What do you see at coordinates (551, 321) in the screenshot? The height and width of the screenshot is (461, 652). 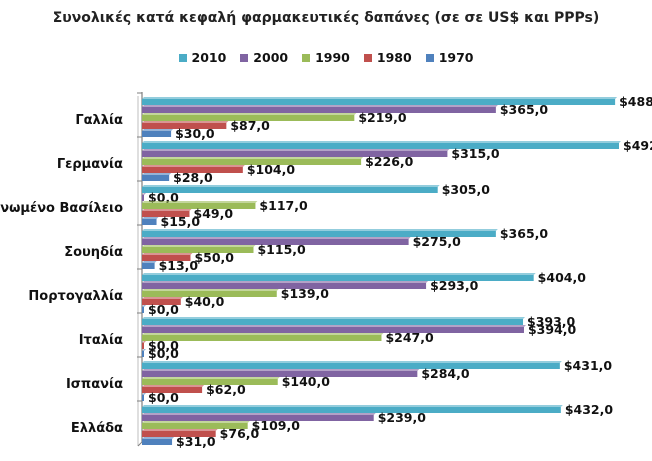 I see `data-label: $393,0` at bounding box center [551, 321].